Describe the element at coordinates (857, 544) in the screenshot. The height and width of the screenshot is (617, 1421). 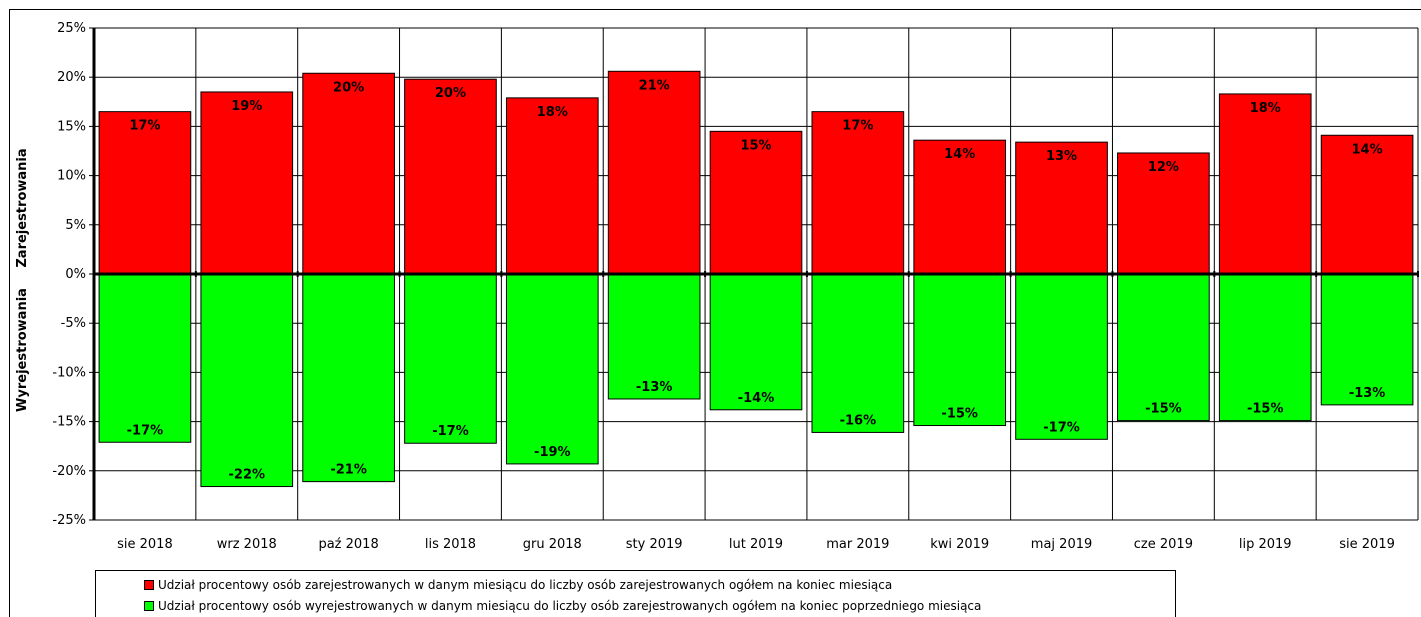
I see `x-tick-label: mar 2019` at that location.